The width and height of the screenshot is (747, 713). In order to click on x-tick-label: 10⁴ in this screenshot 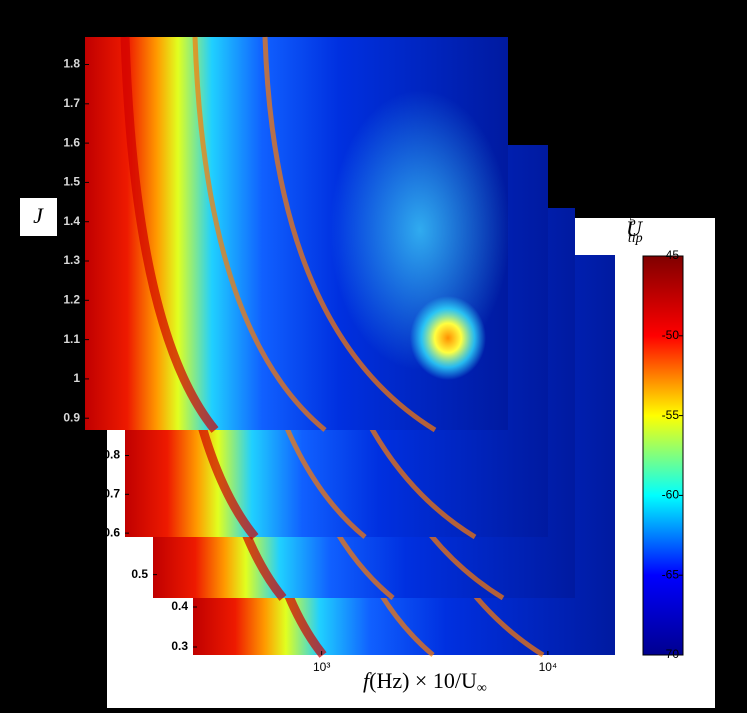, I will do `click(548, 667)`.